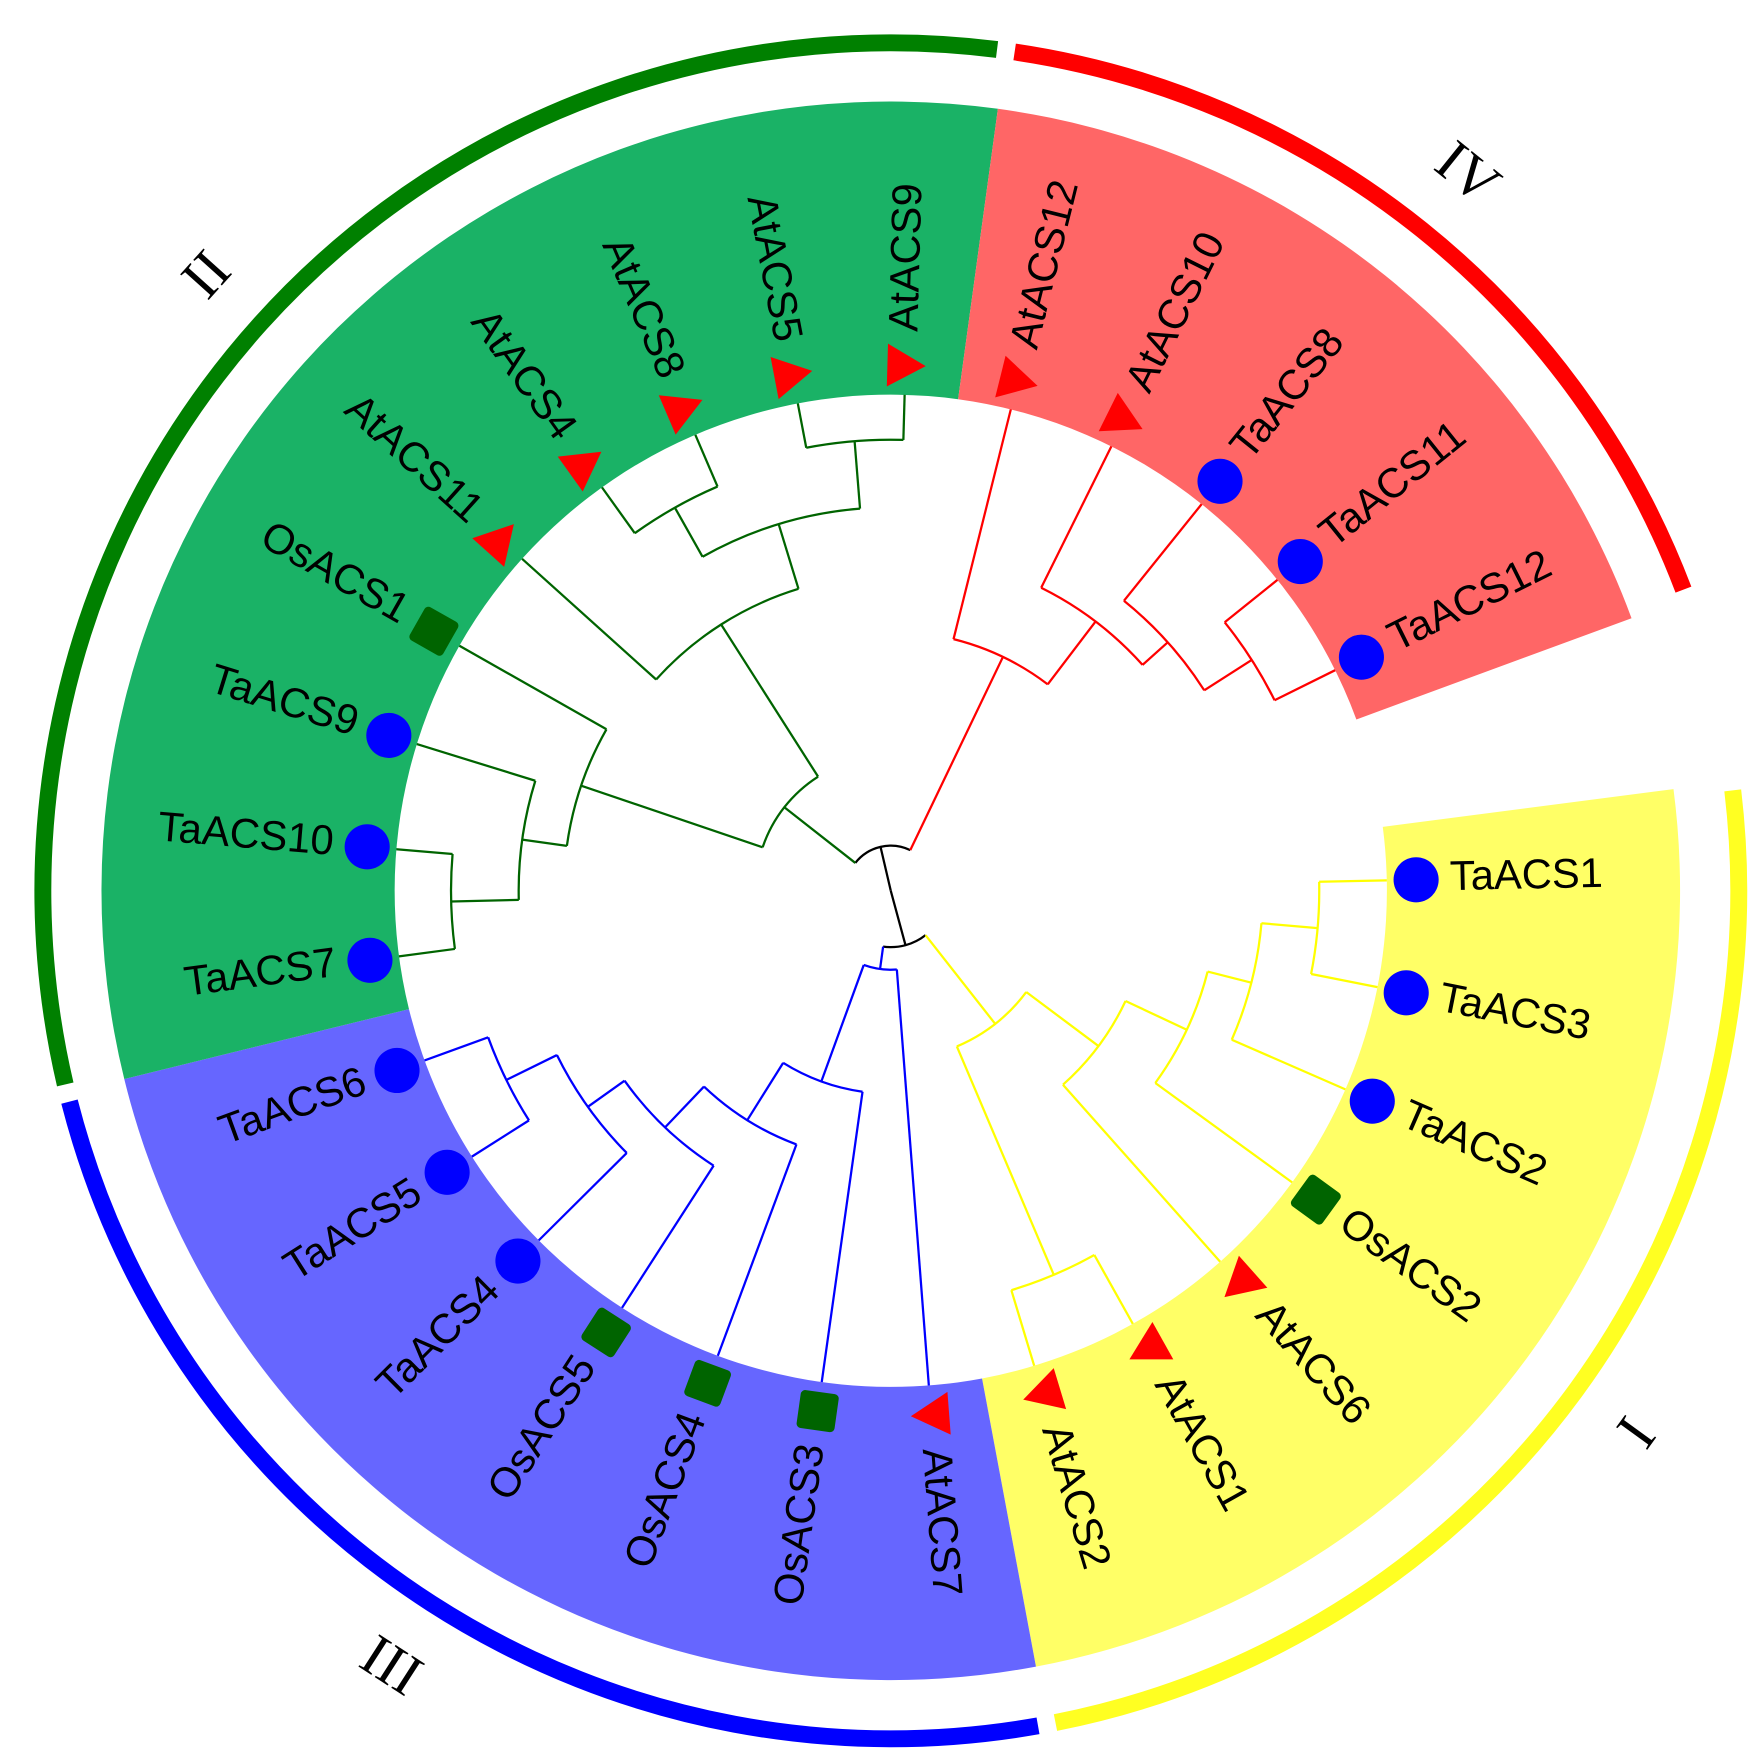  Describe the element at coordinates (206, 274) in the screenshot. I see `clade-label: II` at that location.